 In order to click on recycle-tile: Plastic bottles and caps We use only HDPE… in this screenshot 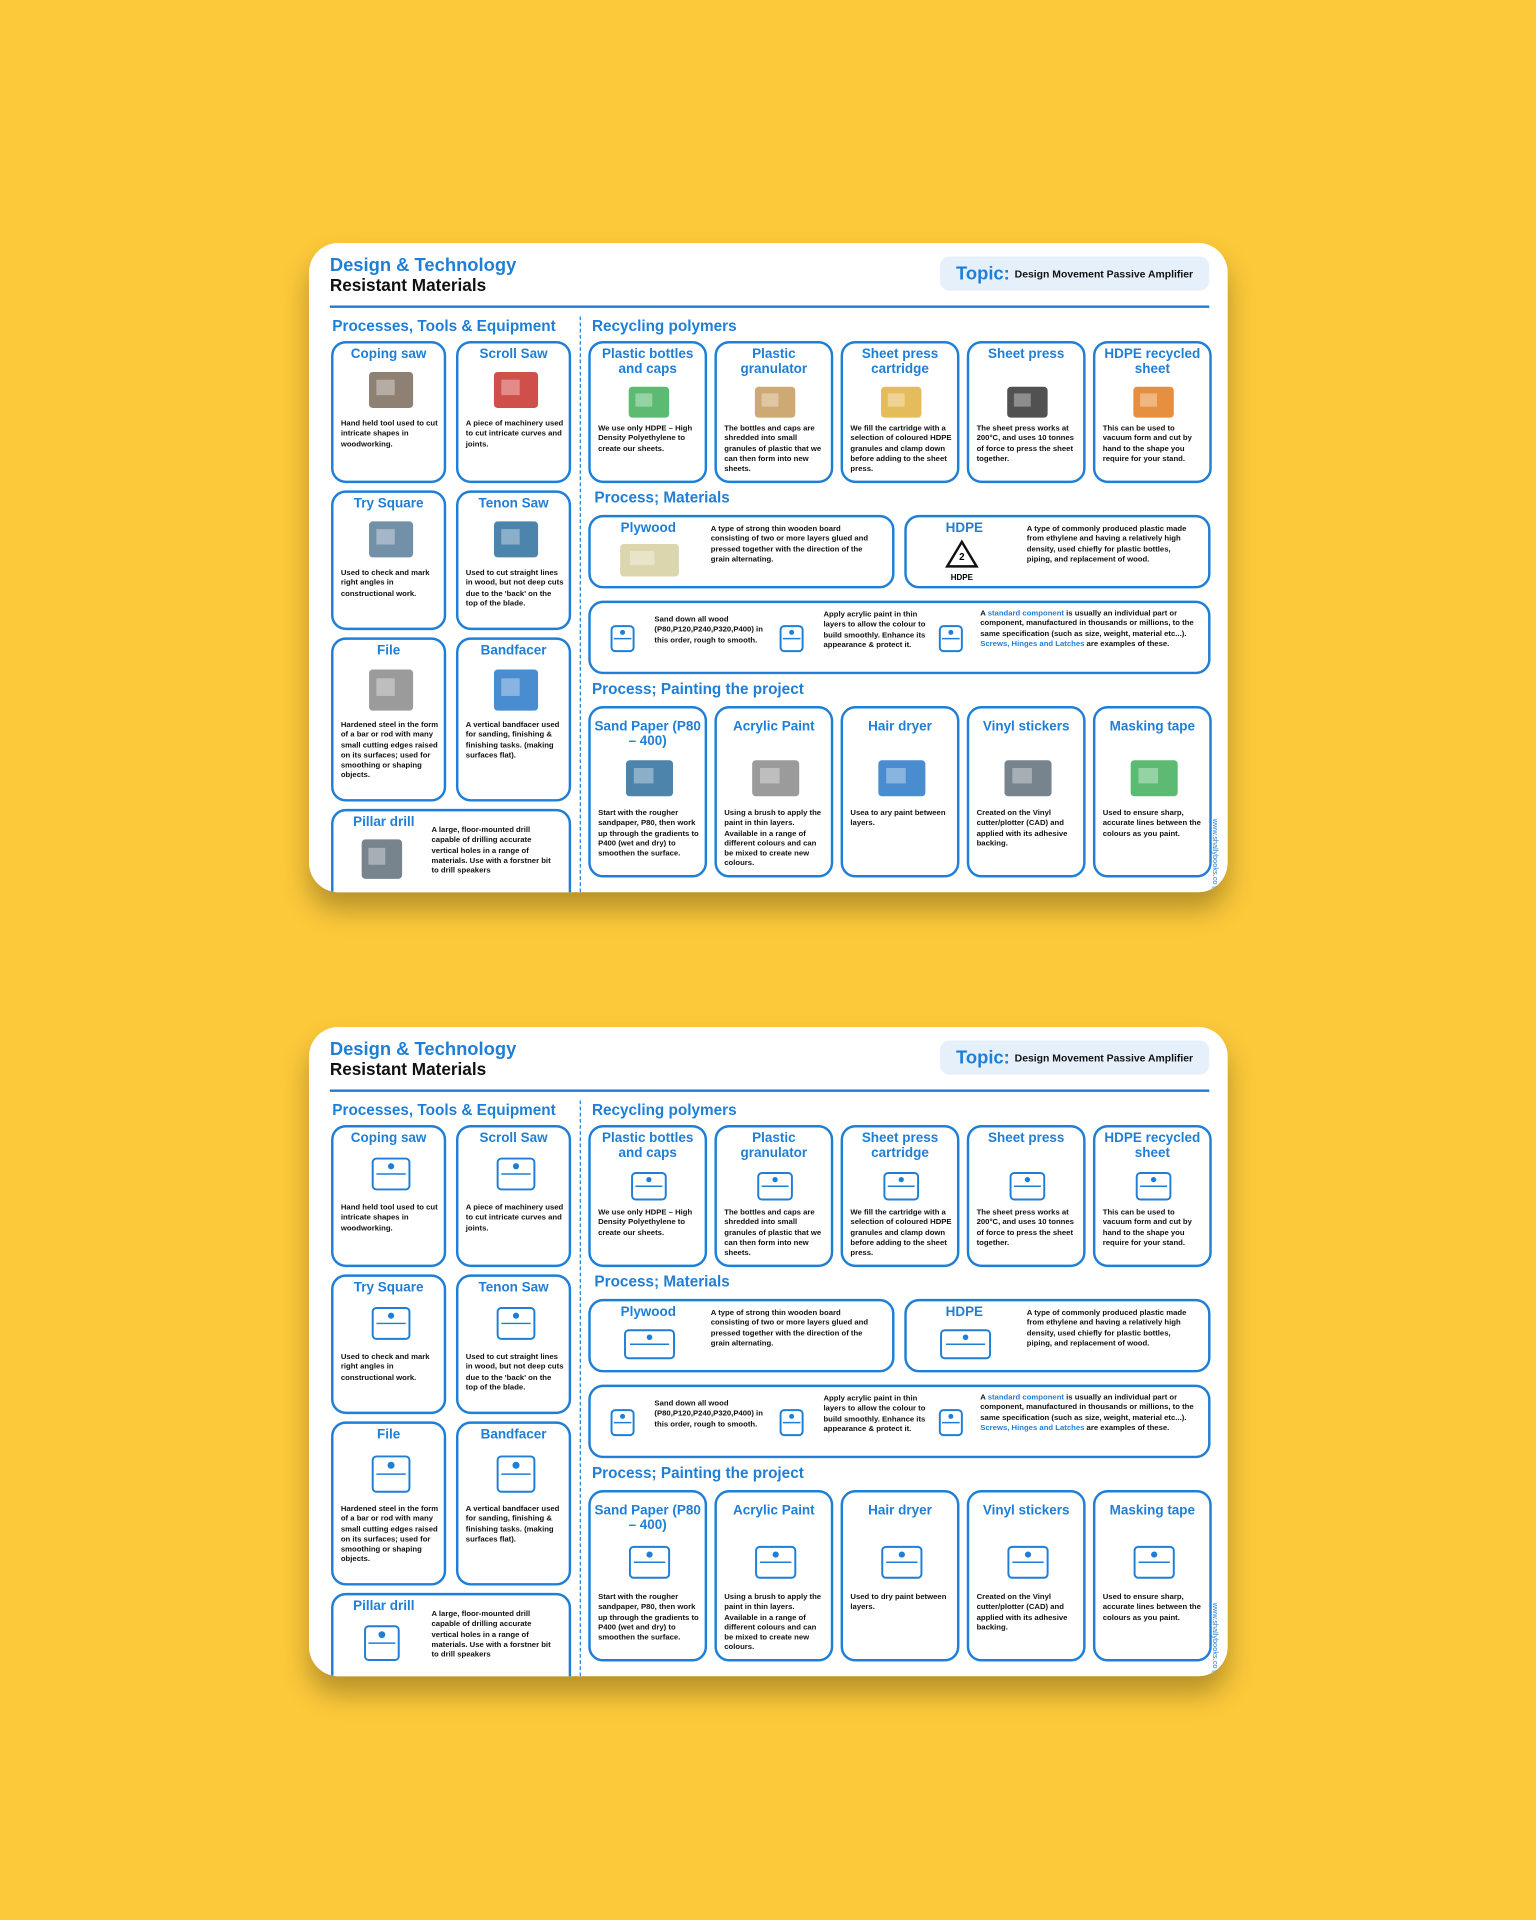, I will do `click(648, 412)`.